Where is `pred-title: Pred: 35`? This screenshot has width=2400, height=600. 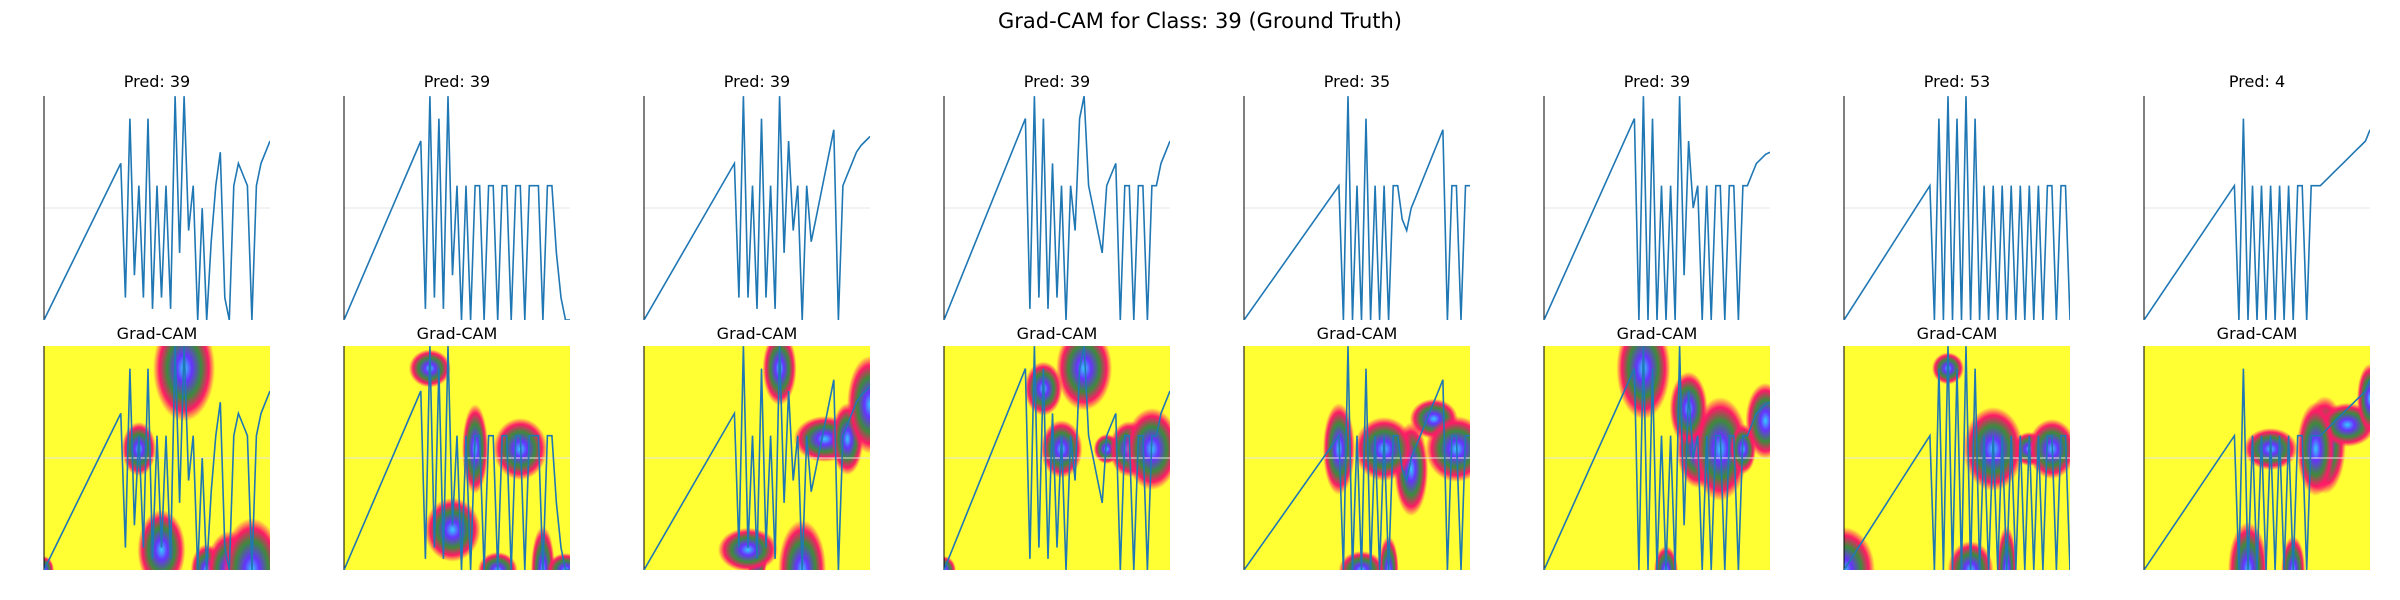
pred-title: Pred: 35 is located at coordinates (1357, 81).